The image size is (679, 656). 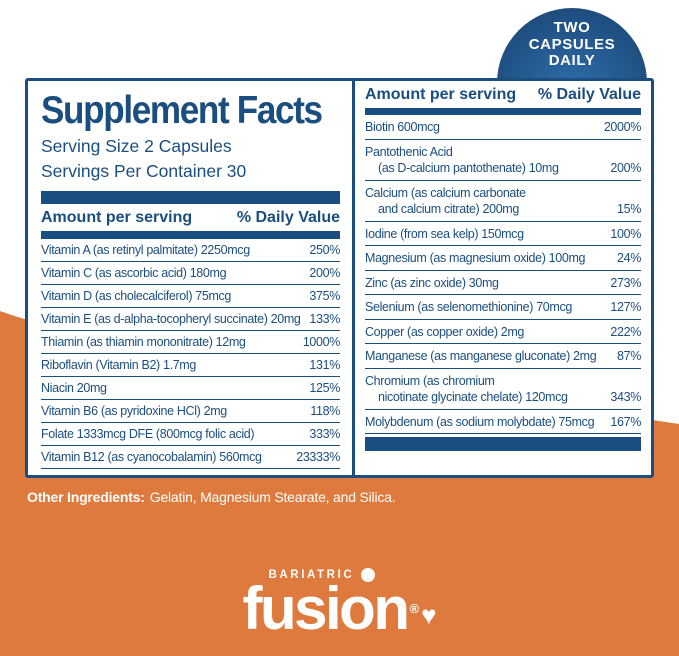 I want to click on brand-logo-top: BARIATRIC, so click(x=352, y=574).